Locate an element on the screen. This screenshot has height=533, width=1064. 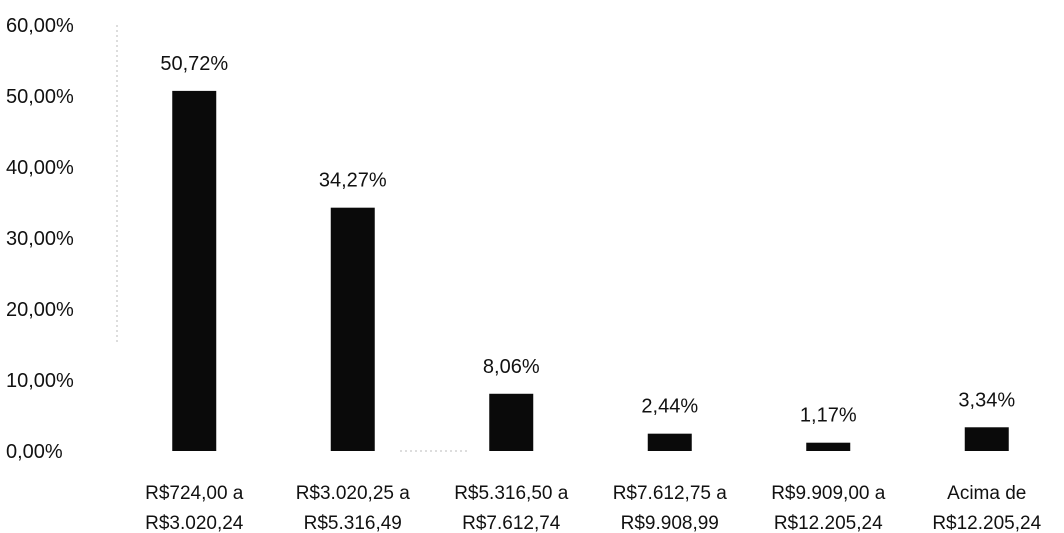
category-label: R$9.908,99 is located at coordinates (670, 523).